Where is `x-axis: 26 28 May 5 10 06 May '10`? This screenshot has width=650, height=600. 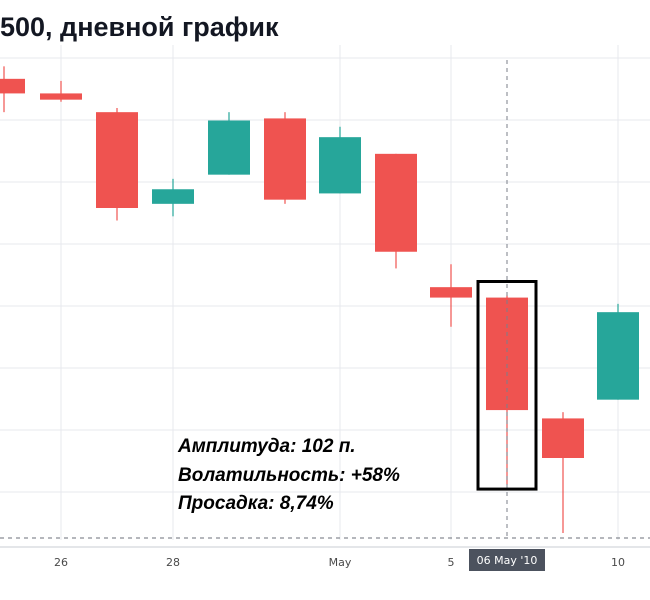 x-axis: 26 28 May 5 10 06 May '10 is located at coordinates (325, 558).